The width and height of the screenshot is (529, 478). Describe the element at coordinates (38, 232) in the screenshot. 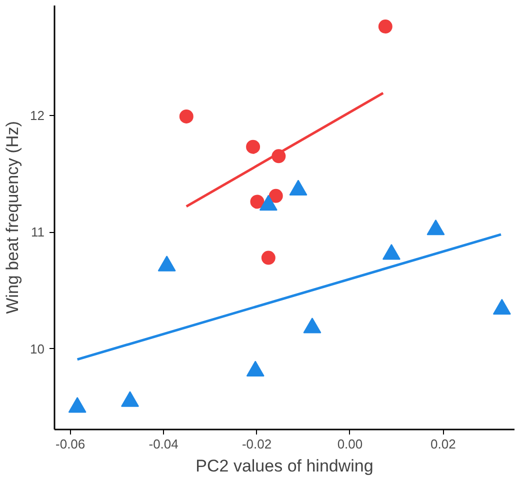

I see `y-tick-label: 11` at that location.